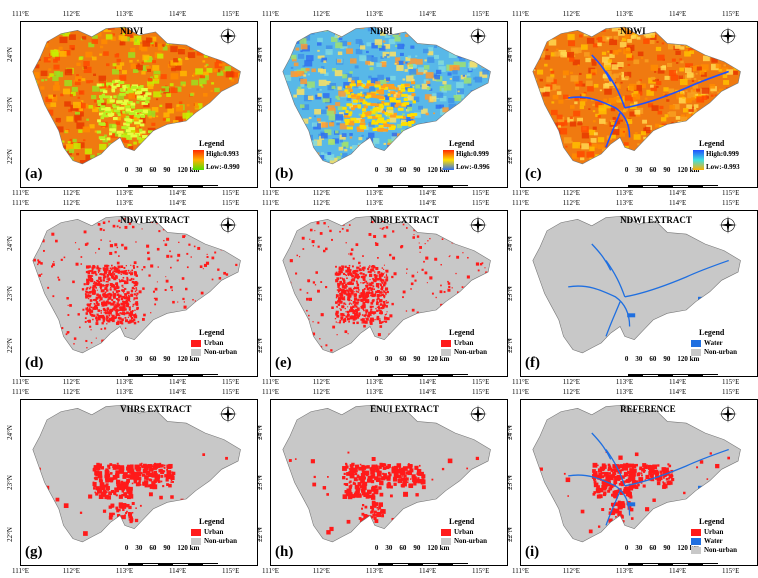 This screenshot has height=578, width=758. What do you see at coordinates (34, 552) in the screenshot?
I see `panel-letter: (g)` at bounding box center [34, 552].